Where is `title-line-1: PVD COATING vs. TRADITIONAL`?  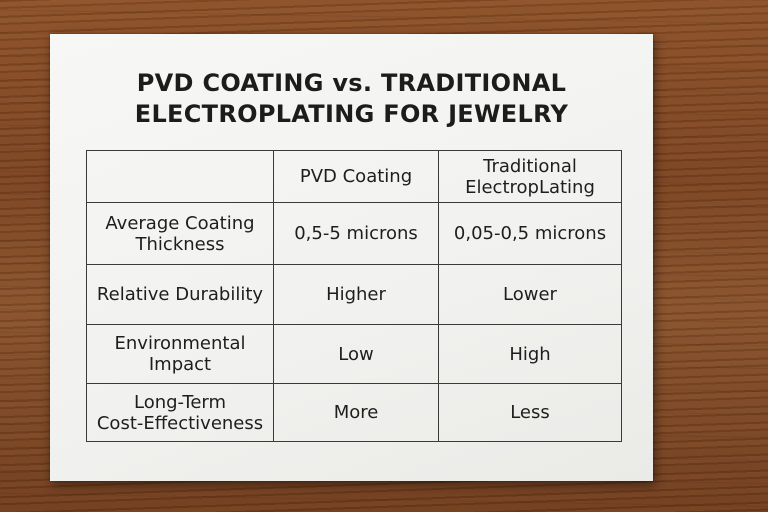 title-line-1: PVD COATING vs. TRADITIONAL is located at coordinates (351, 83).